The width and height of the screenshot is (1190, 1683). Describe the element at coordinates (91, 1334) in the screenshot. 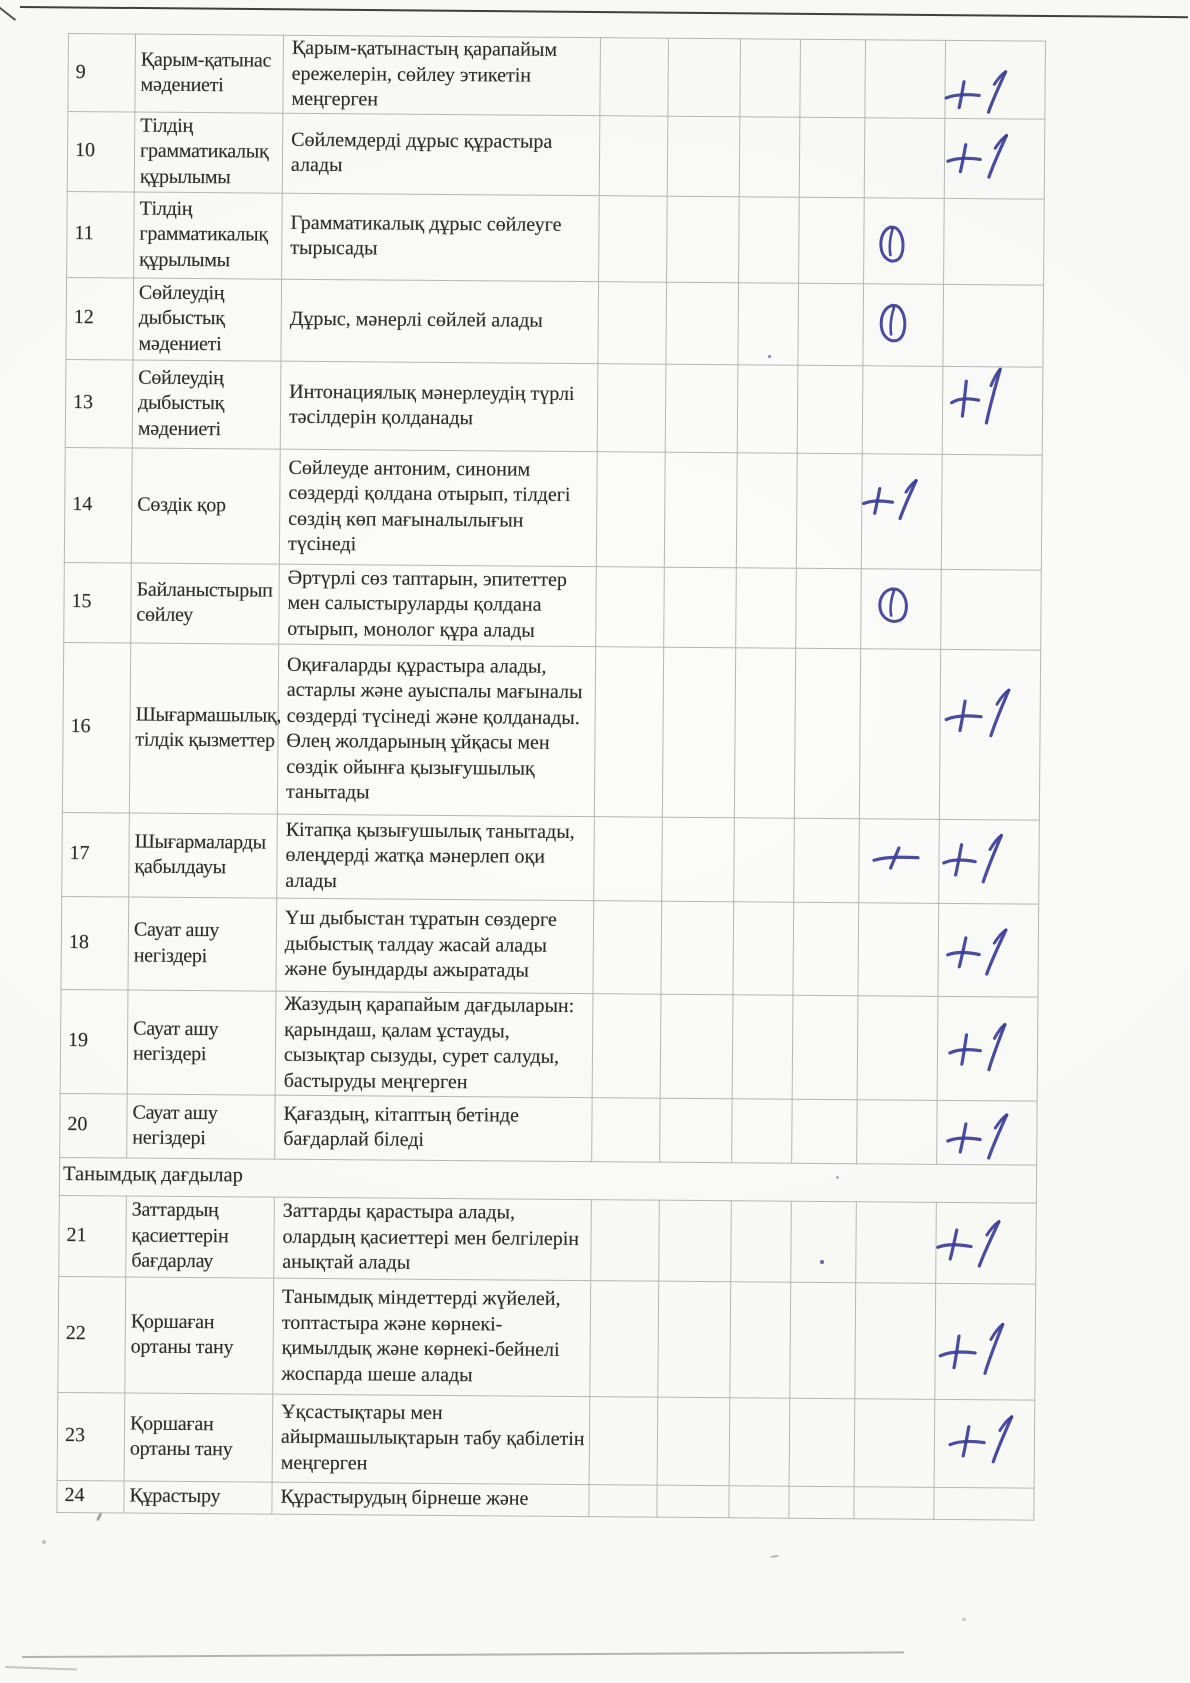

I see `row-number-cell: 22` at that location.